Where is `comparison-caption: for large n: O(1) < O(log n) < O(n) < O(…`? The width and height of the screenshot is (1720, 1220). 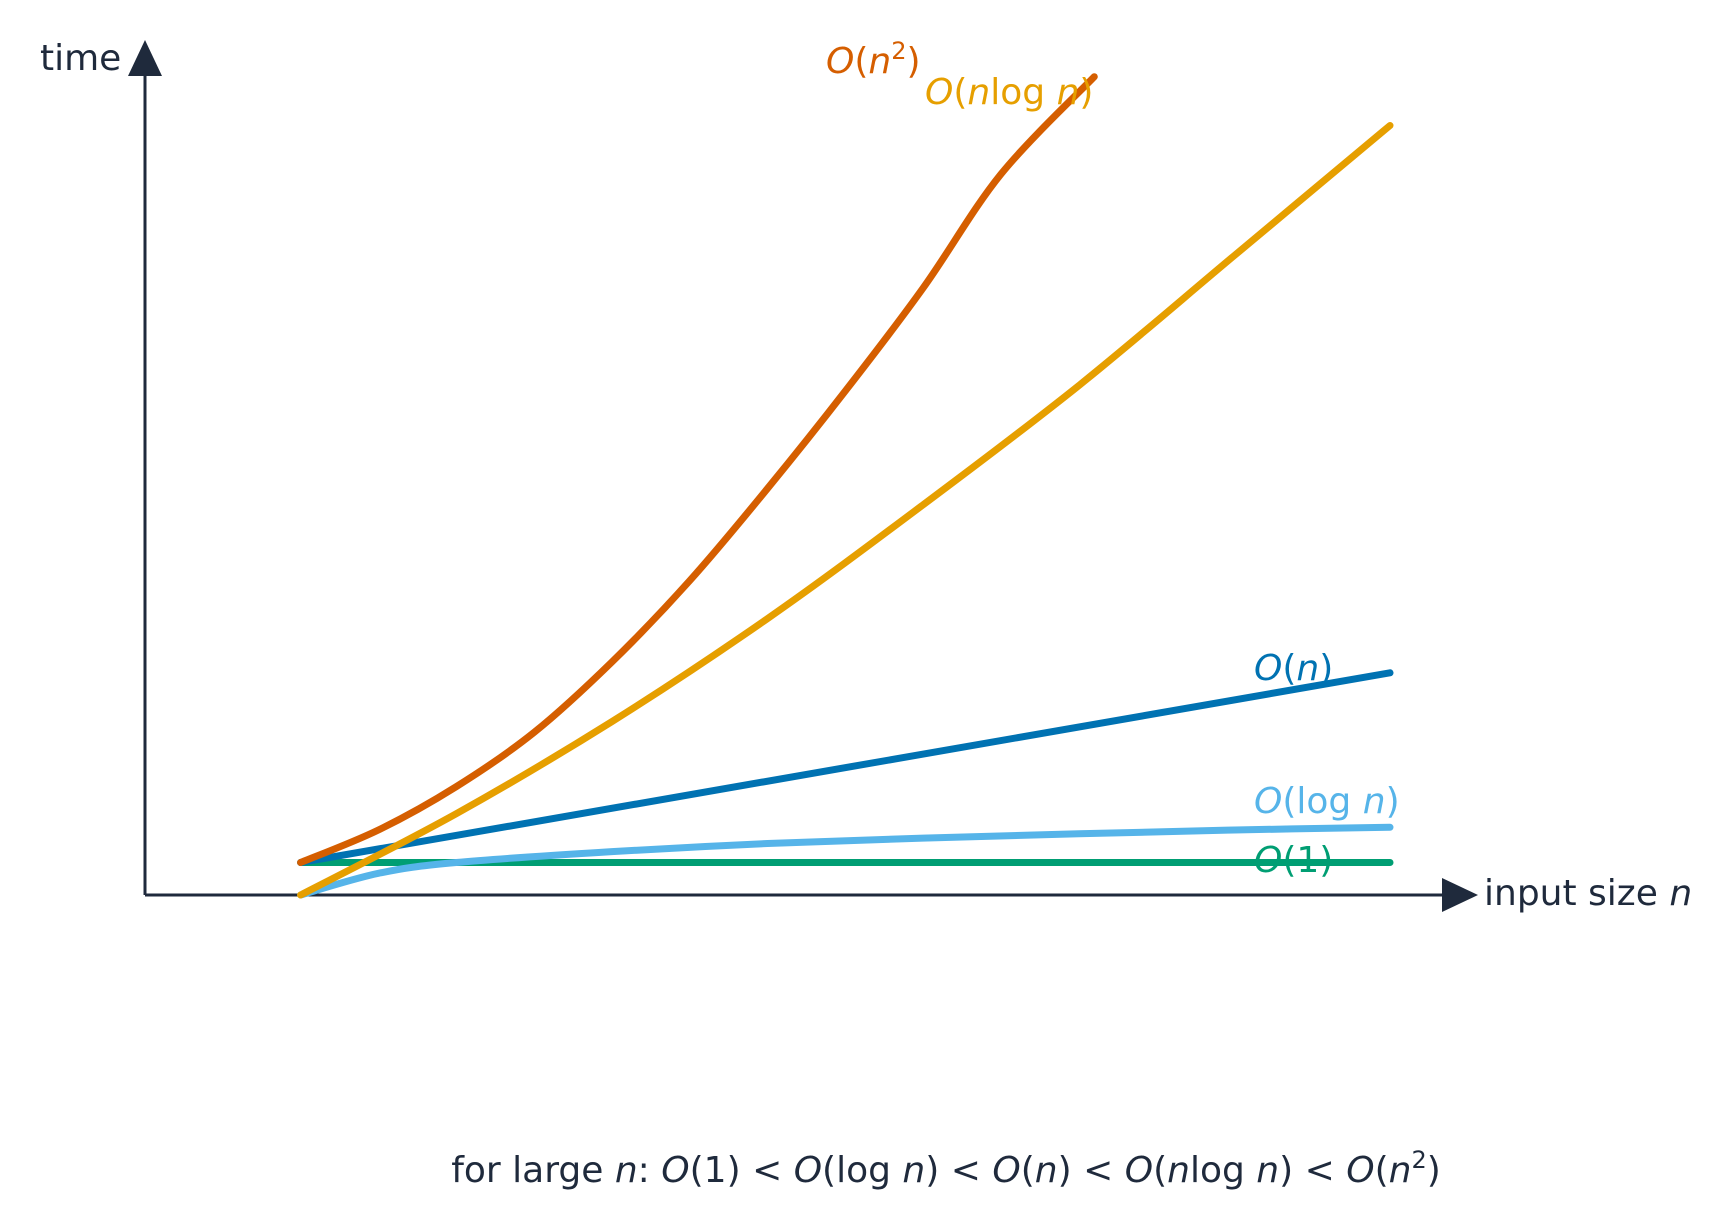
comparison-caption: for large n: O(1) < O(log n) < O(n) < O(… is located at coordinates (946, 1168).